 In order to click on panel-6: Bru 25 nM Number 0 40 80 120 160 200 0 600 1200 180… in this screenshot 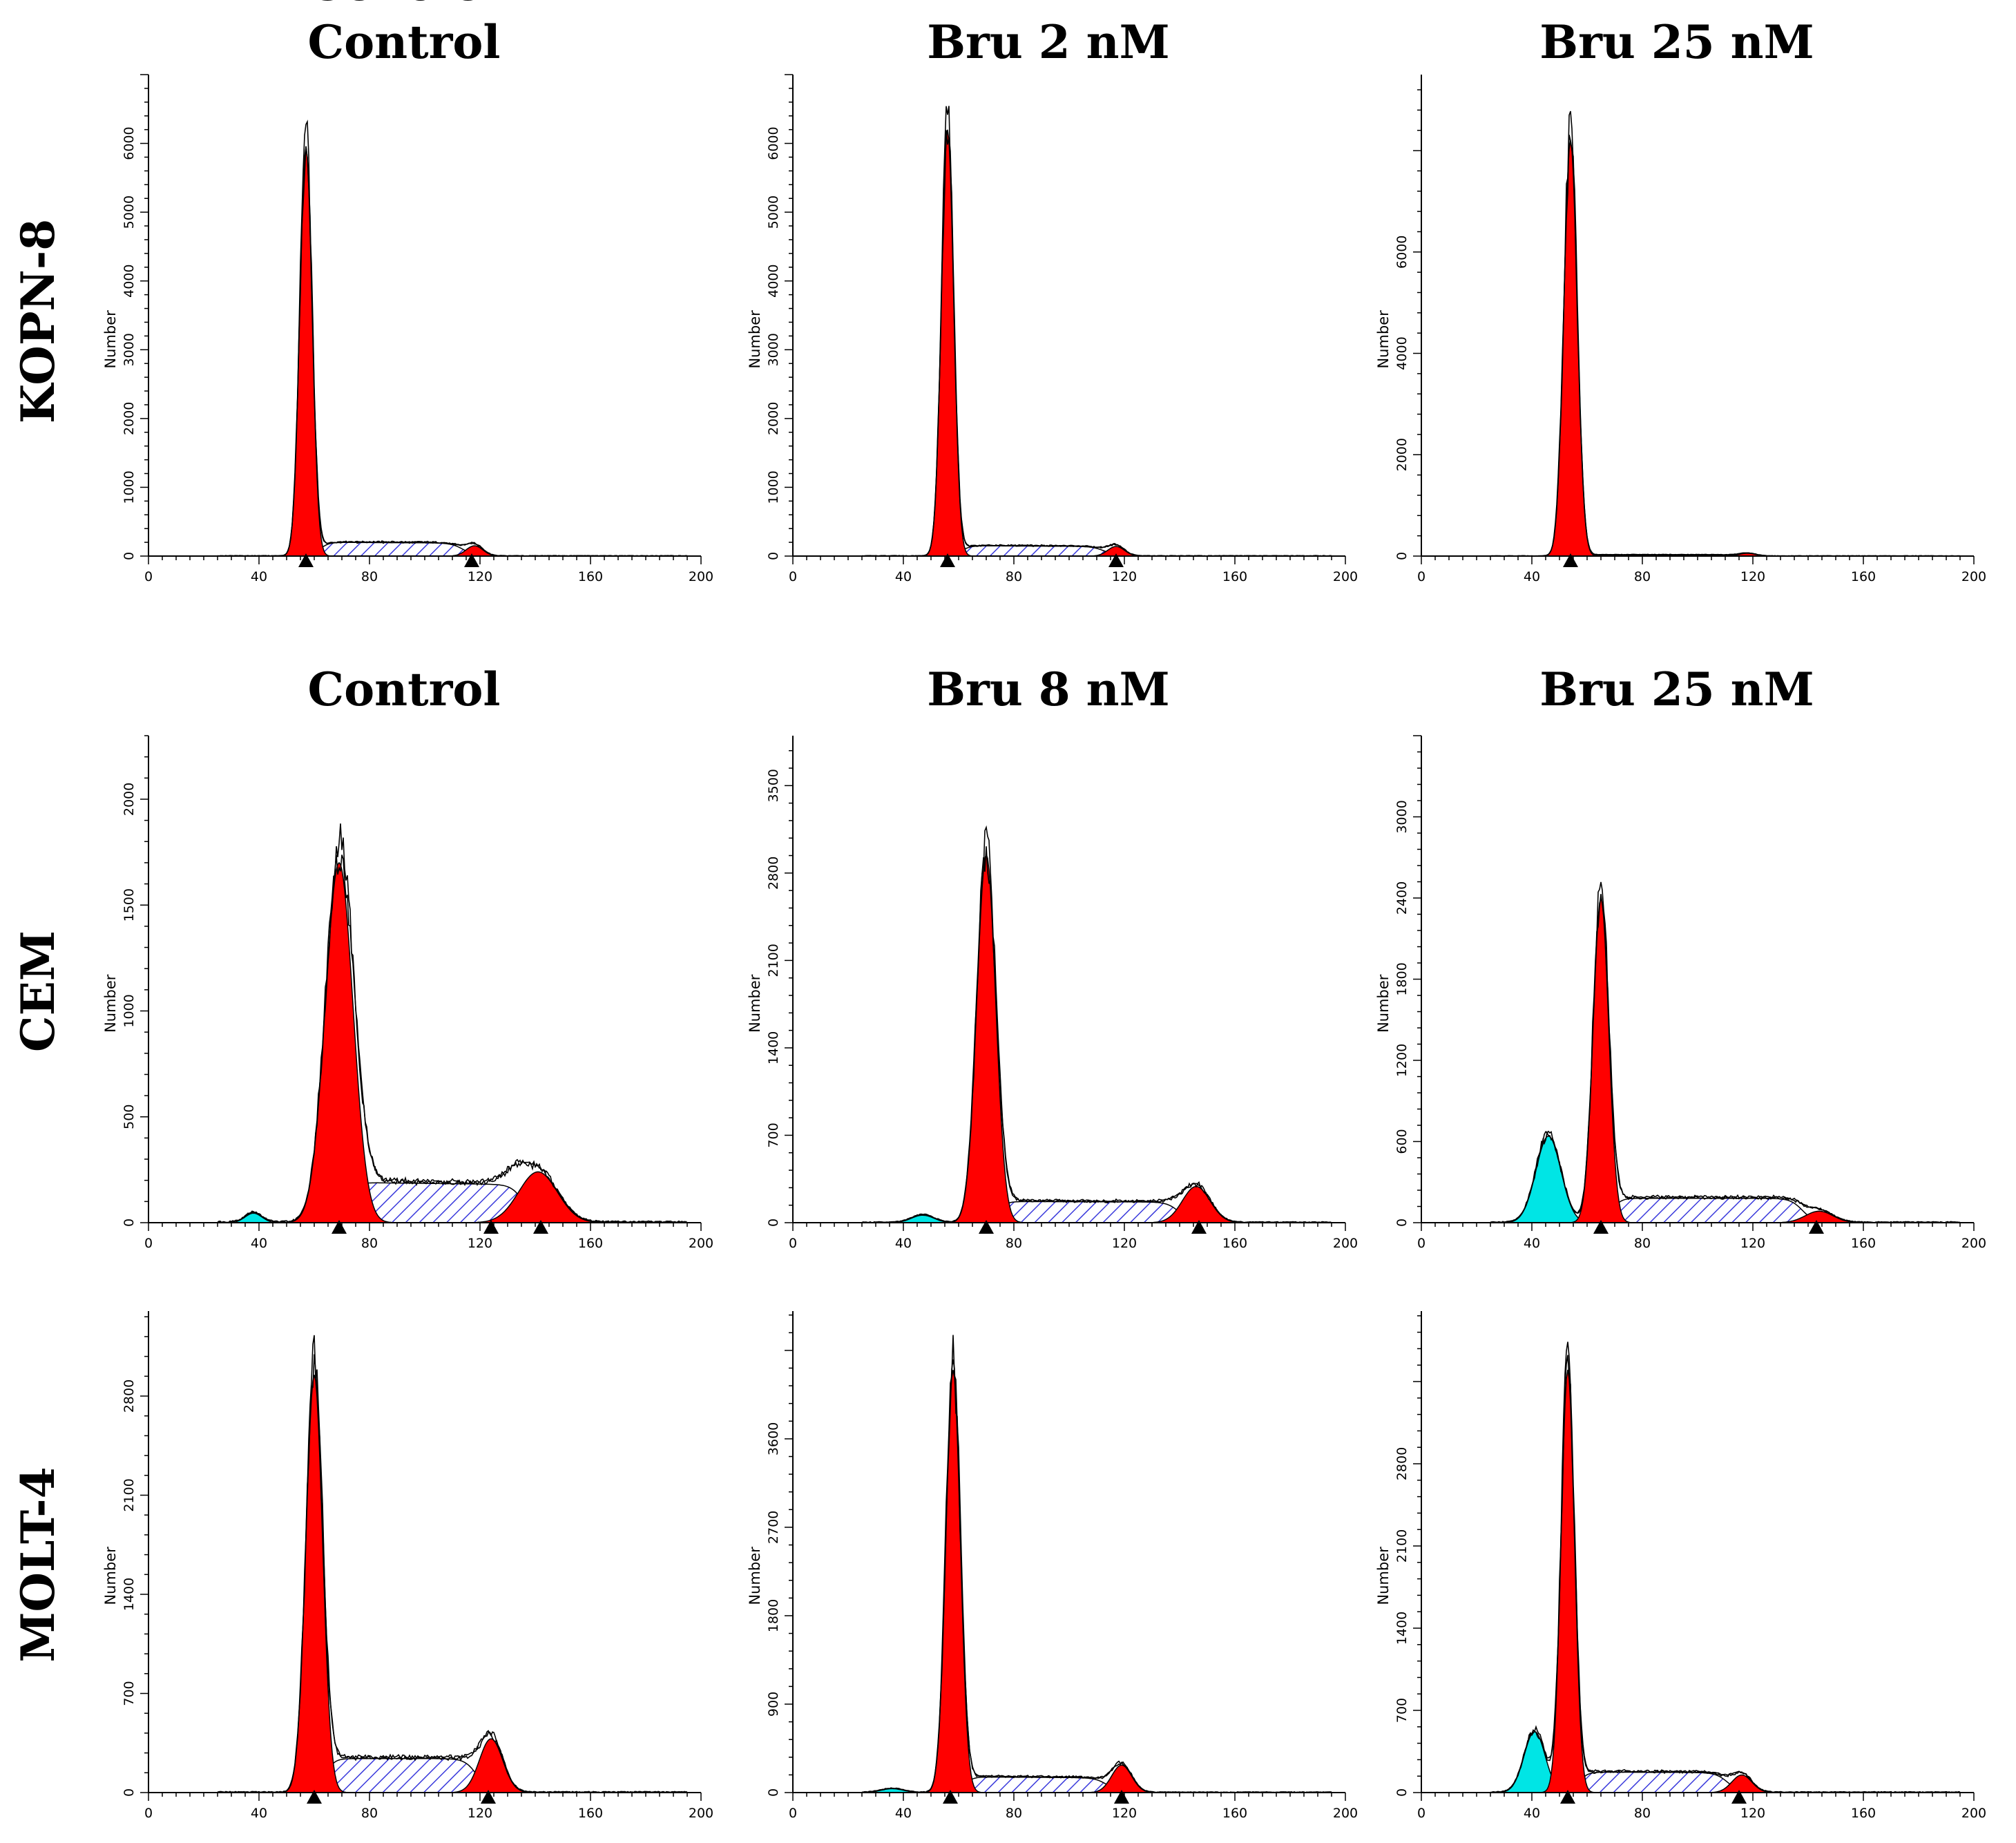, I will do `click(1681, 956)`.